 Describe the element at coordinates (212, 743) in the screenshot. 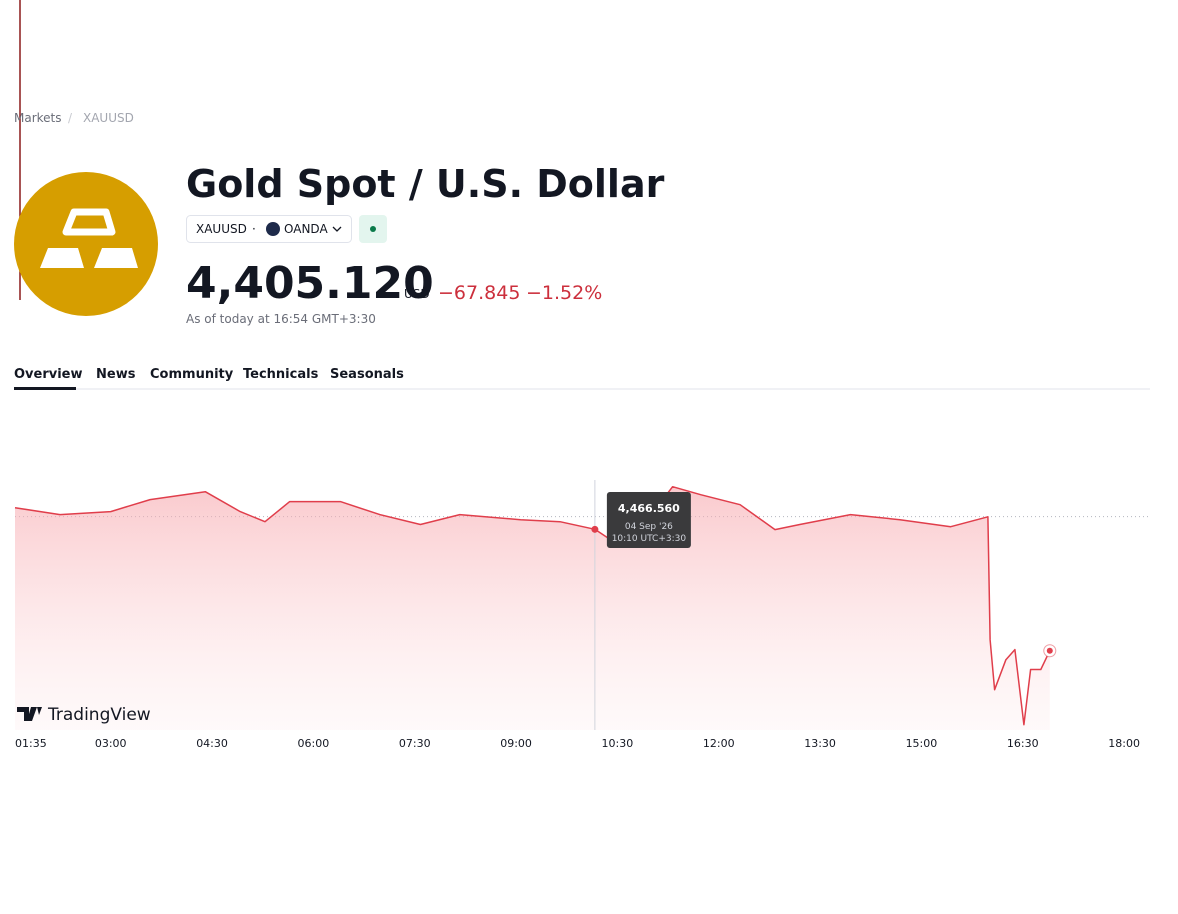

I see `x-tick-label: 04:30` at that location.